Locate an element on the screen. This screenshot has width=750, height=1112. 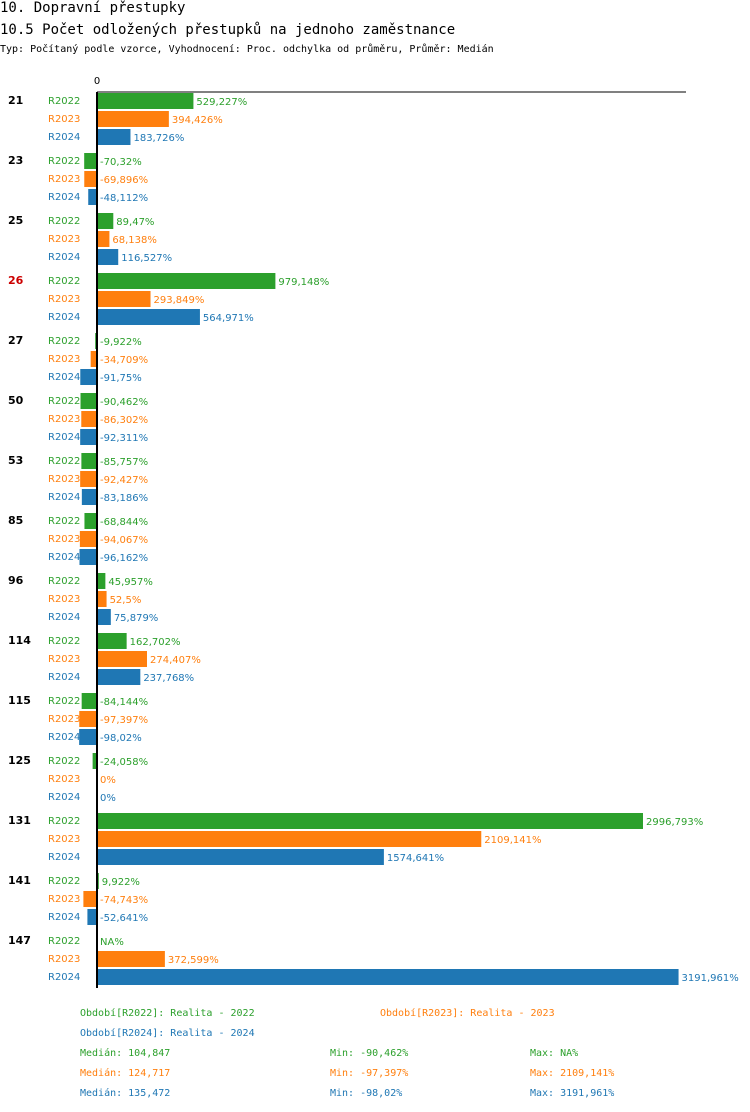
value-label-141-R2022: 9,922% is located at coordinates (121, 882).